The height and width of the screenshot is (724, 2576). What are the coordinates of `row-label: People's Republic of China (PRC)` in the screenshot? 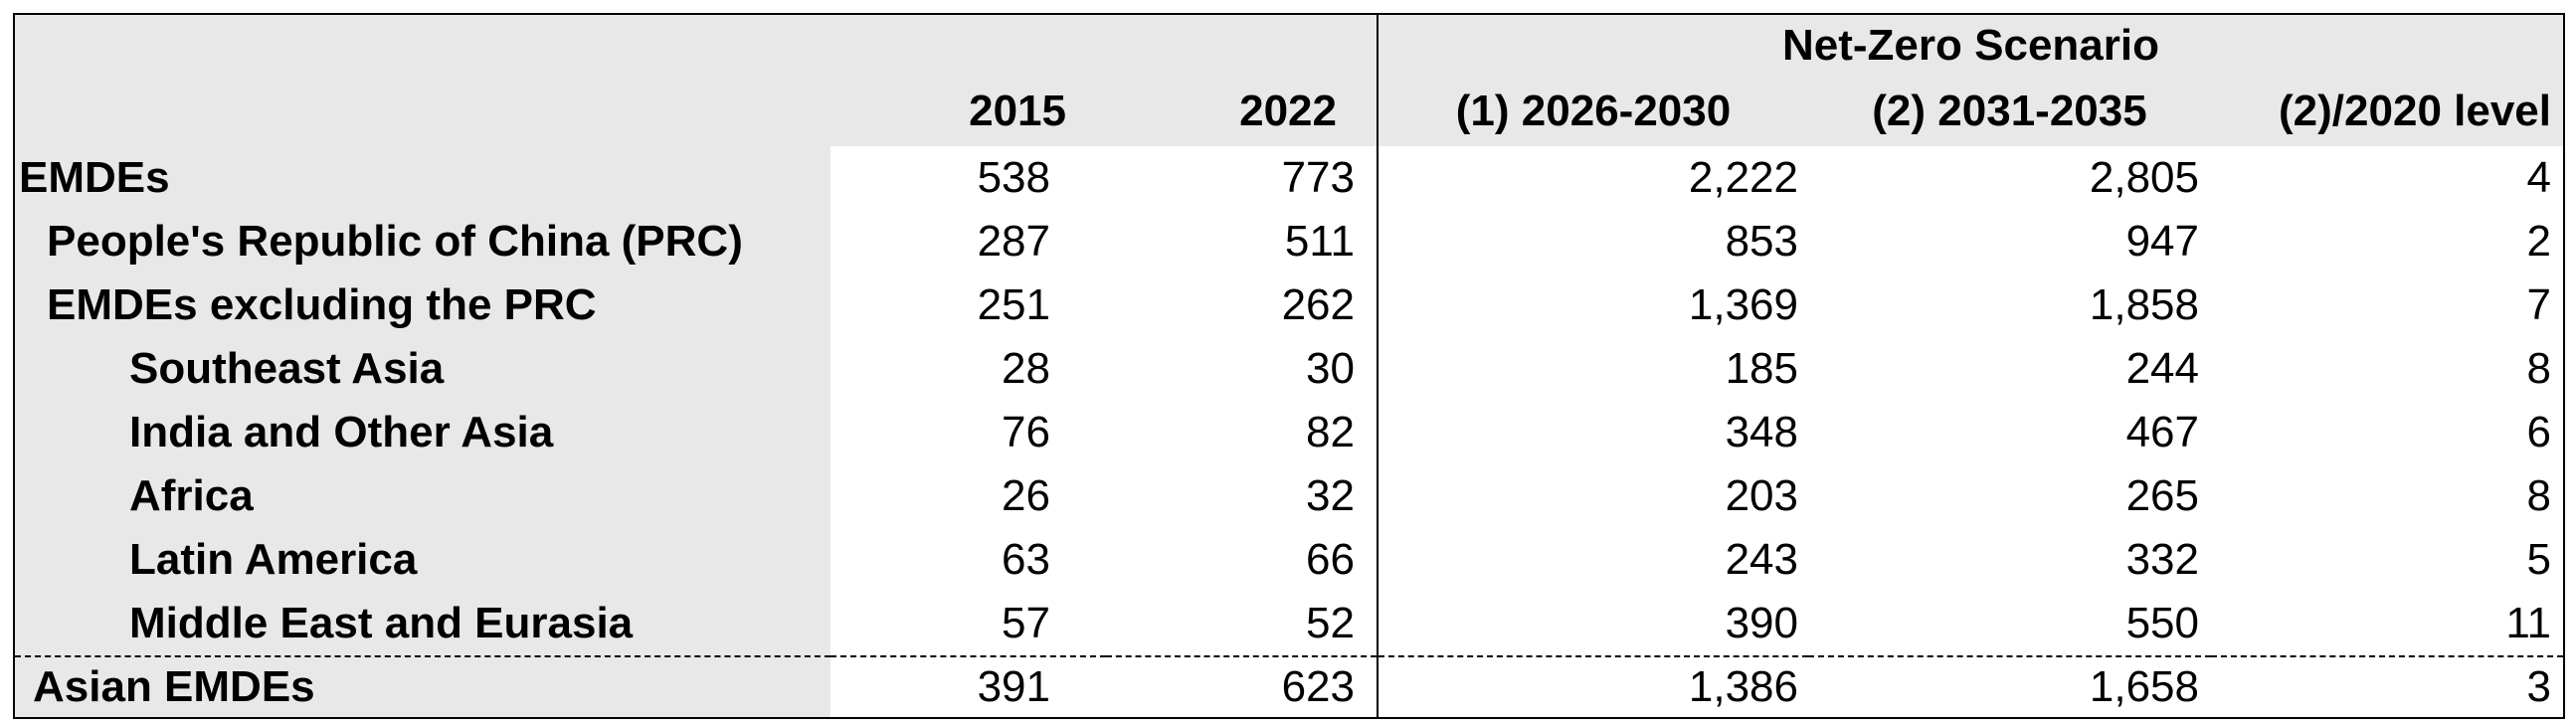 It's located at (422, 242).